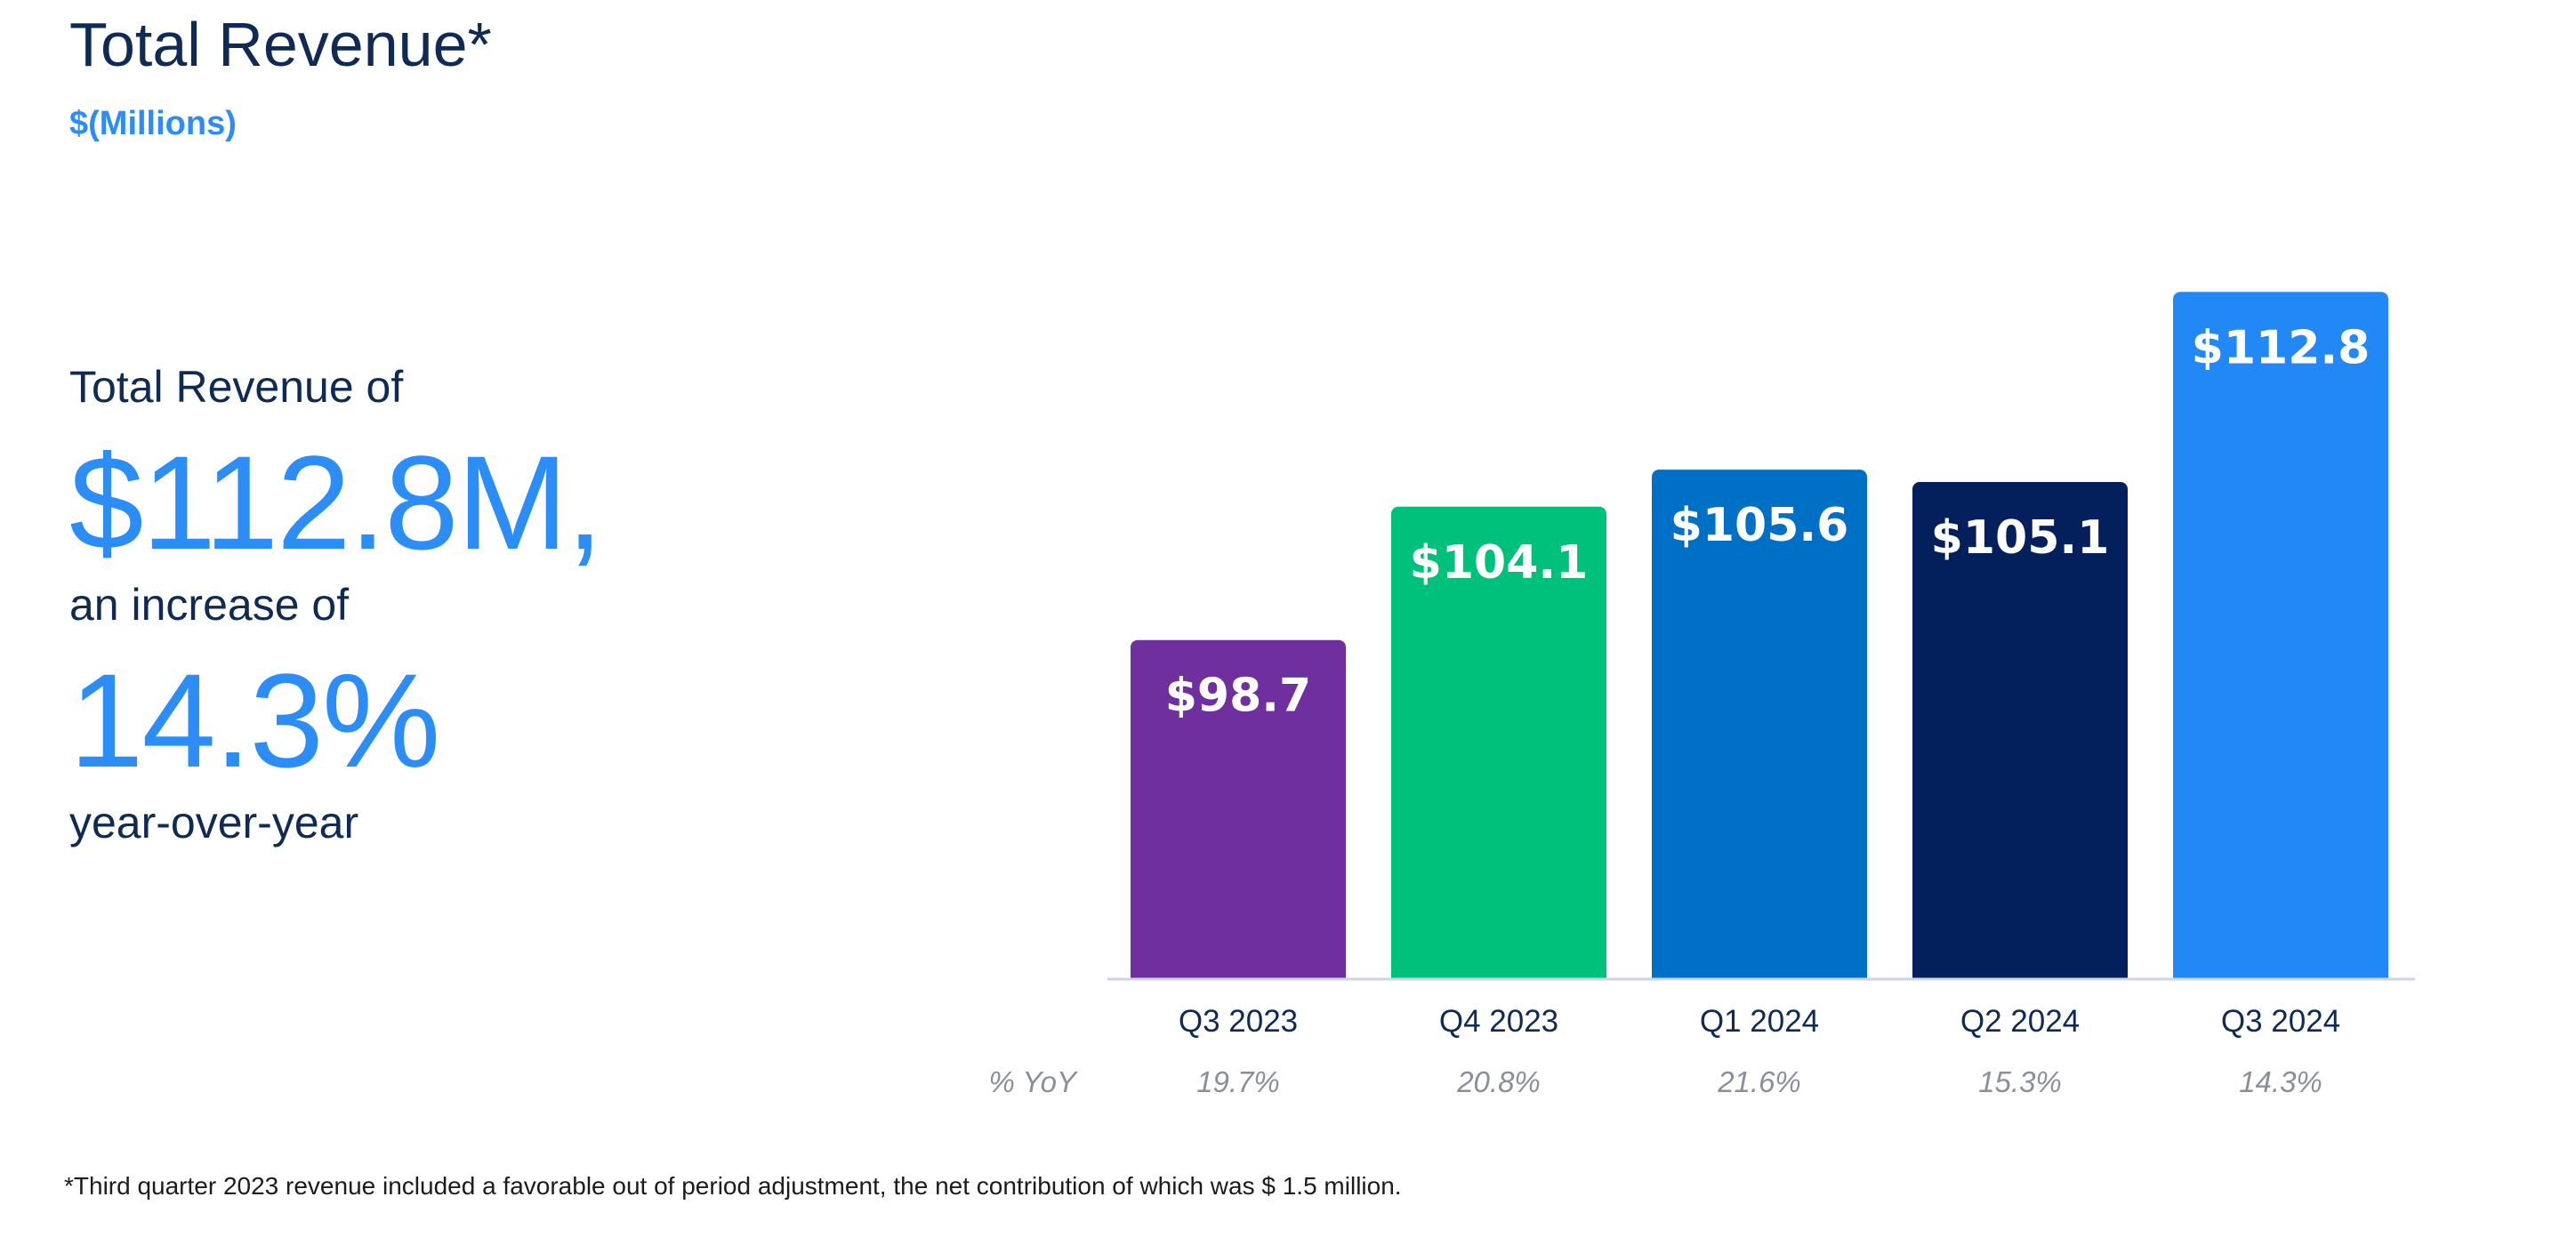 This screenshot has height=1245, width=2576. I want to click on yoy-row-label: % YoY, so click(1033, 1081).